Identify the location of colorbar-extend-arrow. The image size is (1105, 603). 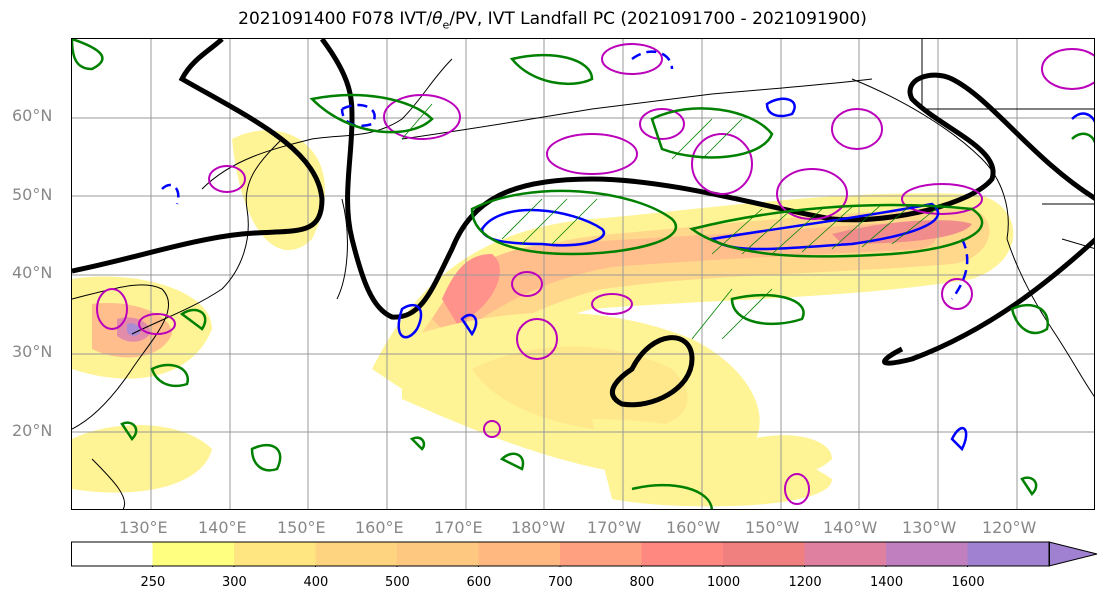
(1073, 554).